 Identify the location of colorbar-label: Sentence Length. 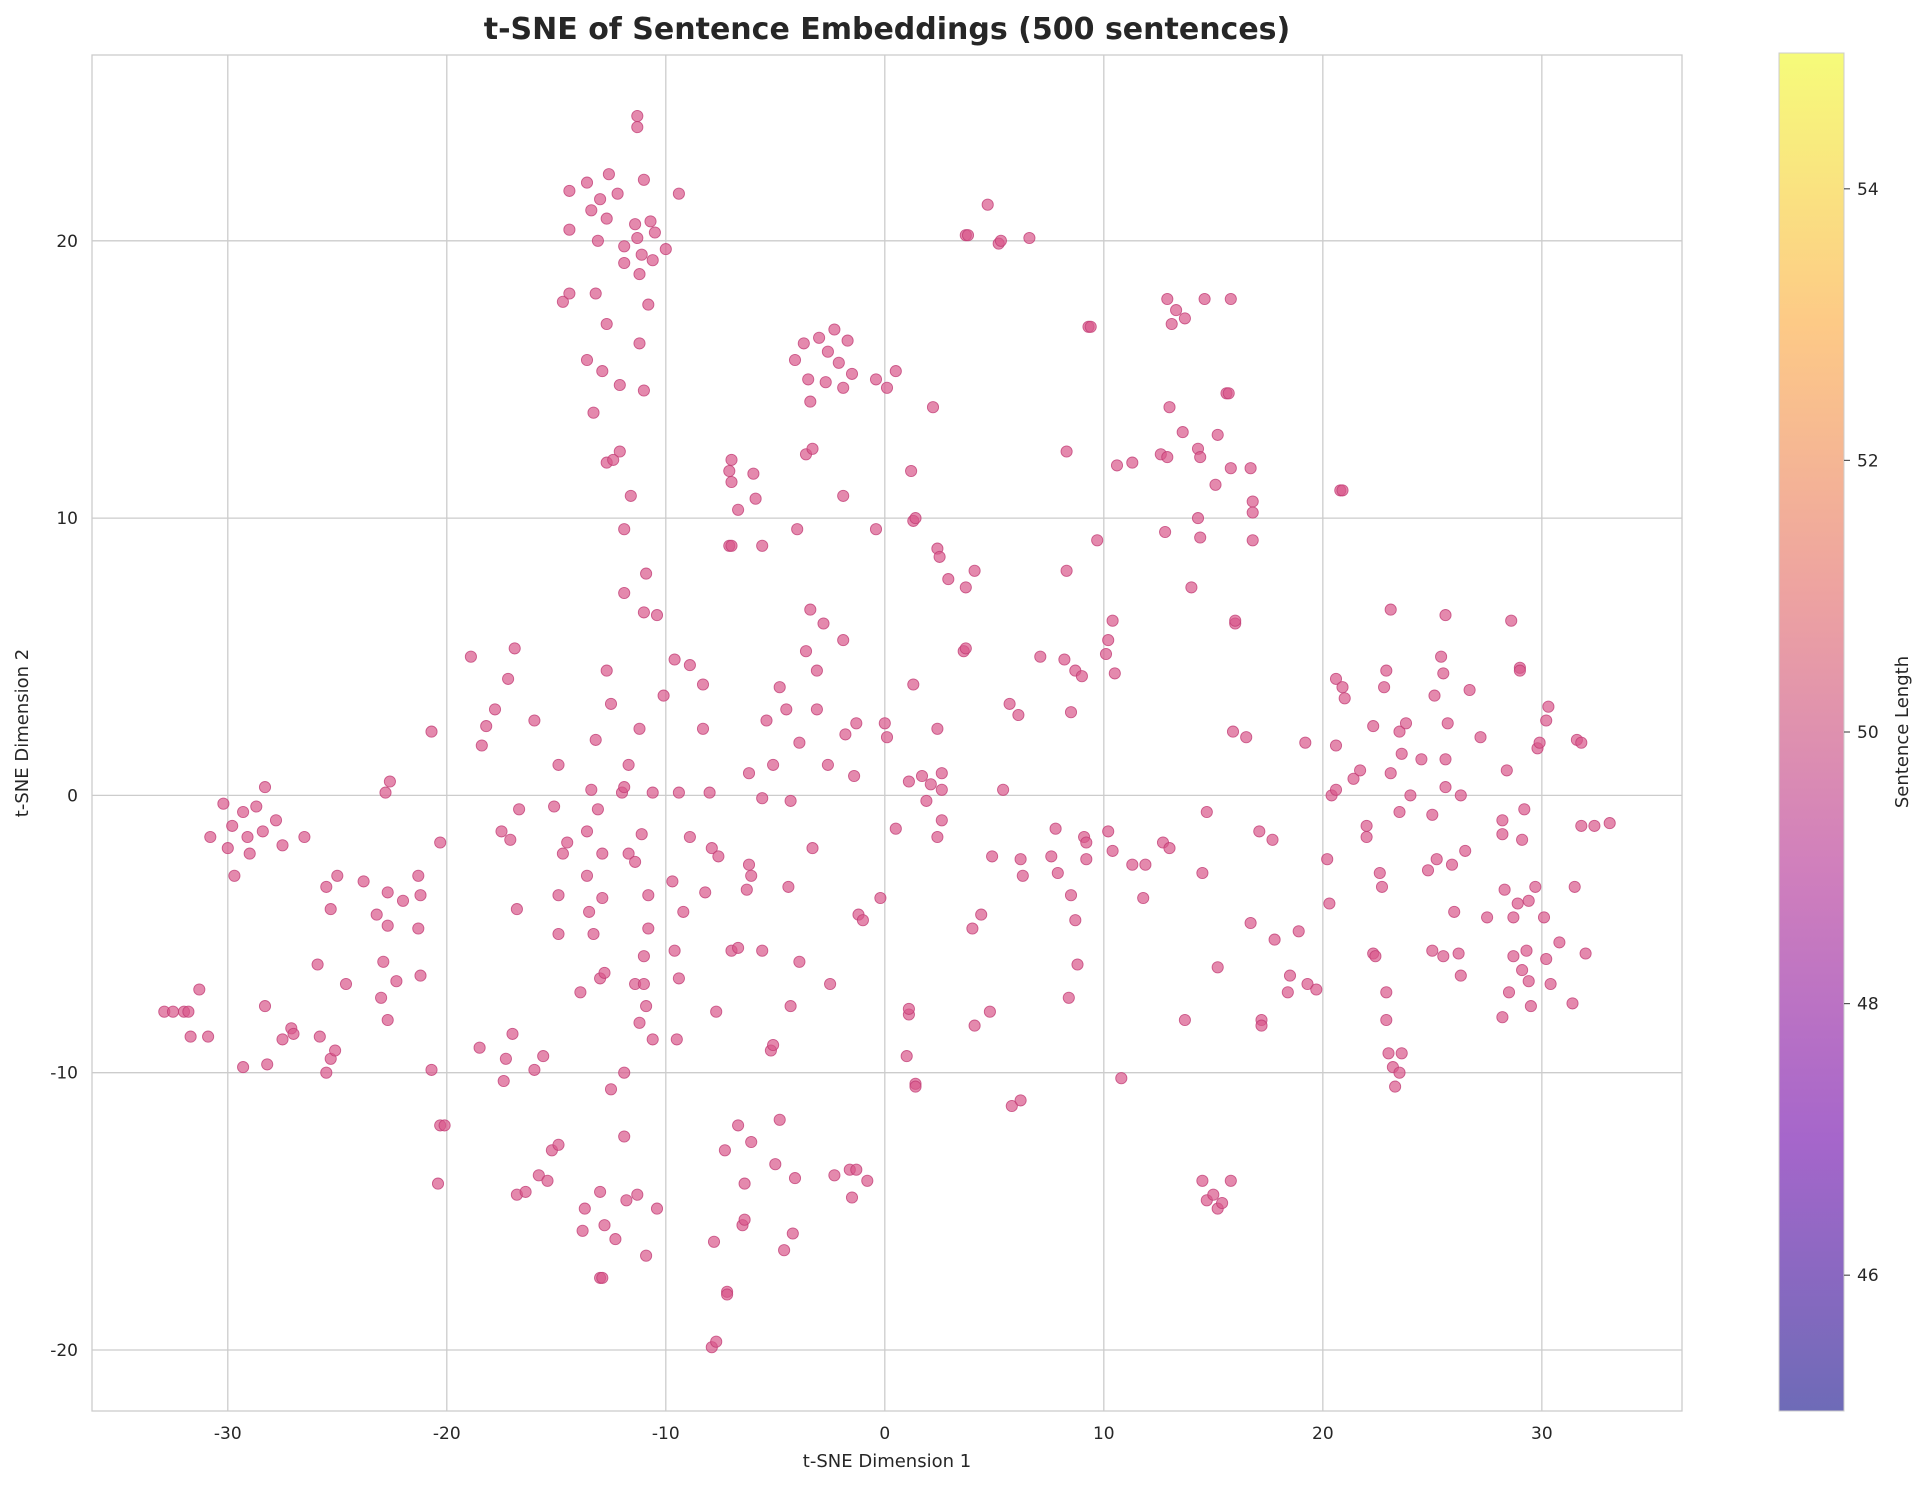
(1902, 732).